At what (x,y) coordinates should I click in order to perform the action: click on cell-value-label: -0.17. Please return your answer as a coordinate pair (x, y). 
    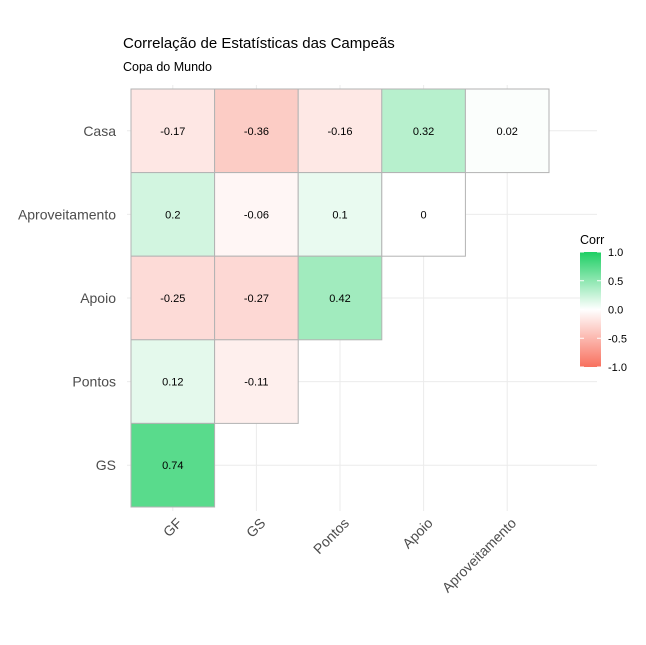
    Looking at the image, I should click on (172, 132).